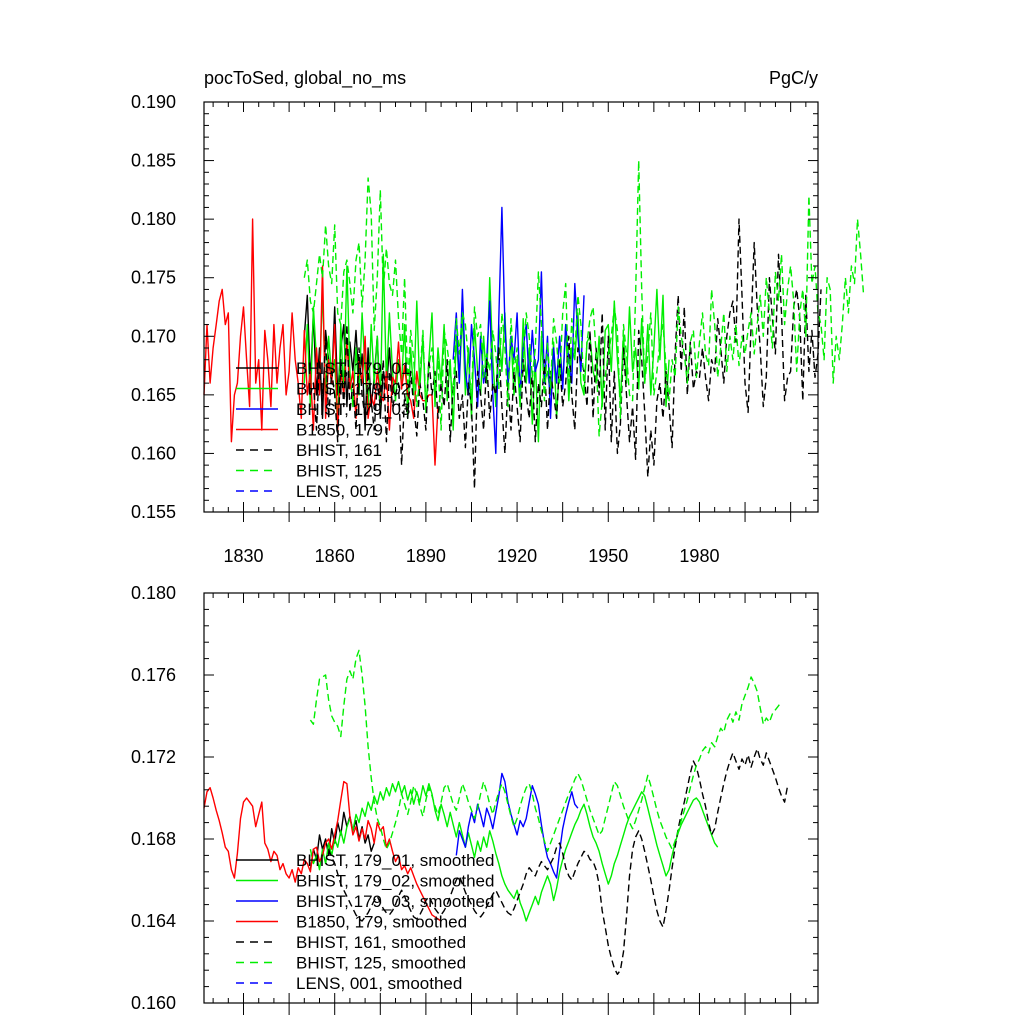 The height and width of the screenshot is (1024, 1024). I want to click on top-xtick-label: 1860, so click(335, 556).